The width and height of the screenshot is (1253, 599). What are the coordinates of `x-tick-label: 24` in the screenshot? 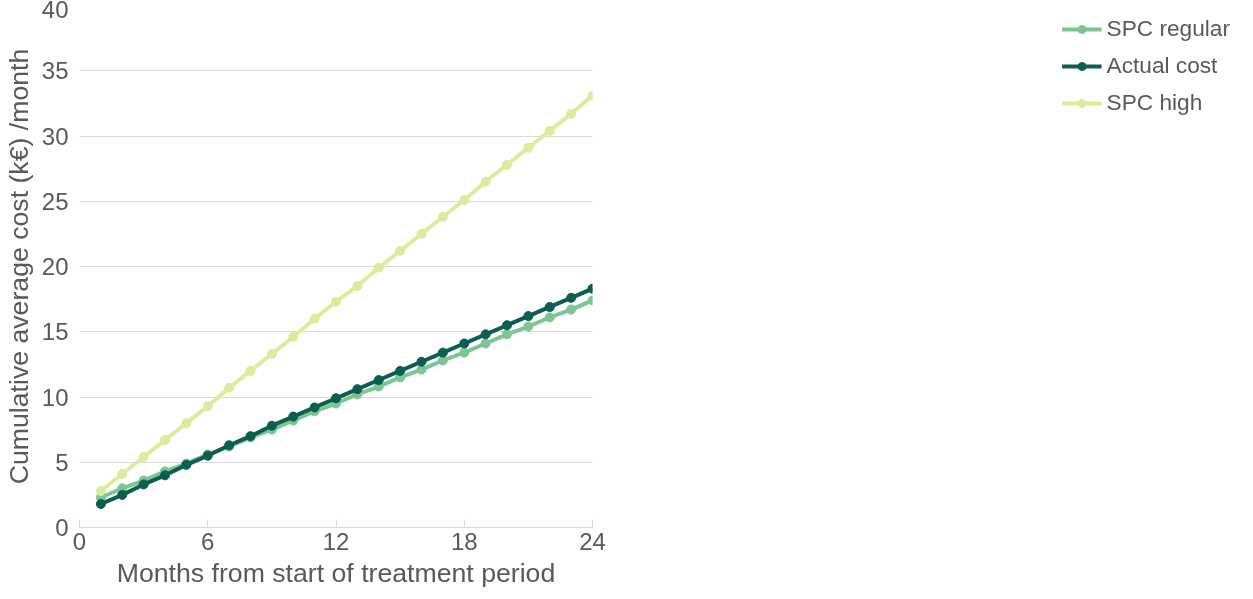 It's located at (592, 541).